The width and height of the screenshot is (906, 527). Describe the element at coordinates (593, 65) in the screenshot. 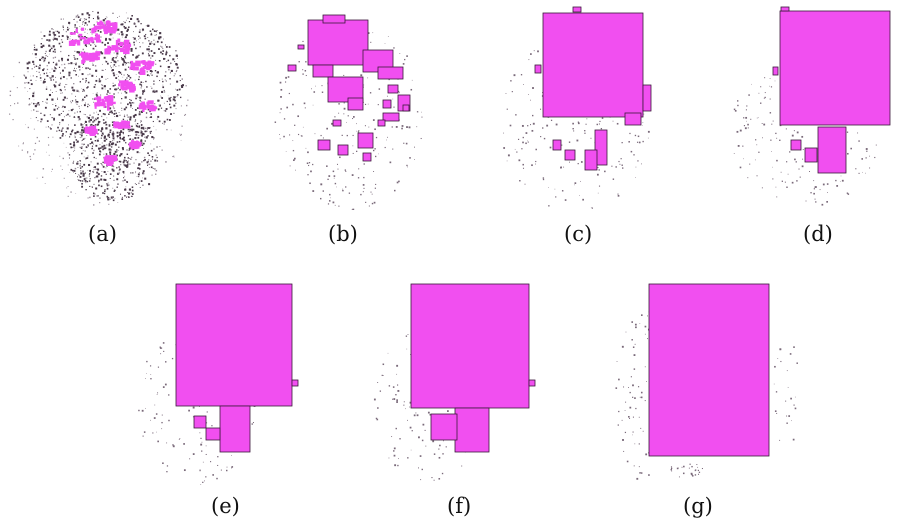

I see `large-region-box` at that location.